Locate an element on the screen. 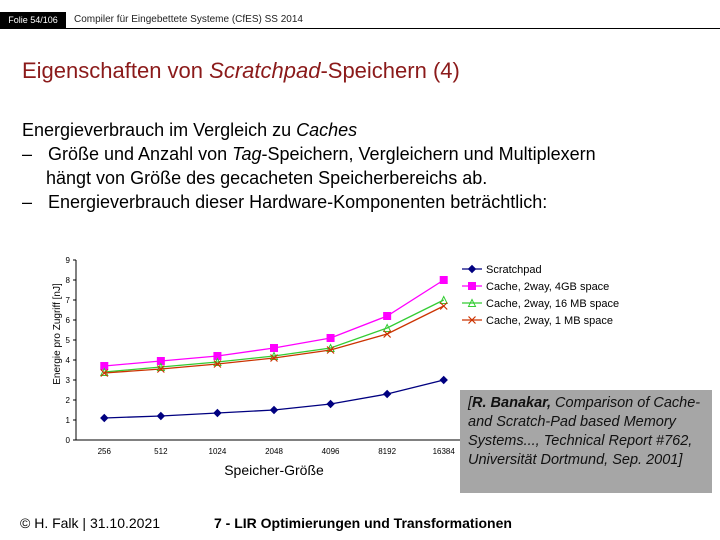 The width and height of the screenshot is (720, 540). legend-entry: Cache, 2way, 4GB space is located at coordinates (547, 287).